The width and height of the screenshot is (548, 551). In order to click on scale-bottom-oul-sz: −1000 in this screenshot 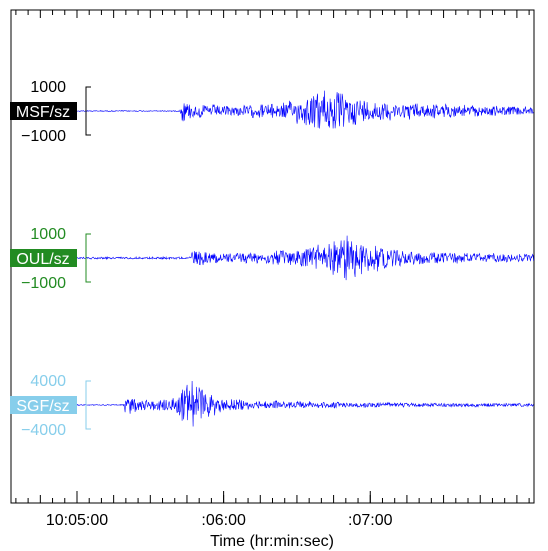, I will do `click(43, 283)`.